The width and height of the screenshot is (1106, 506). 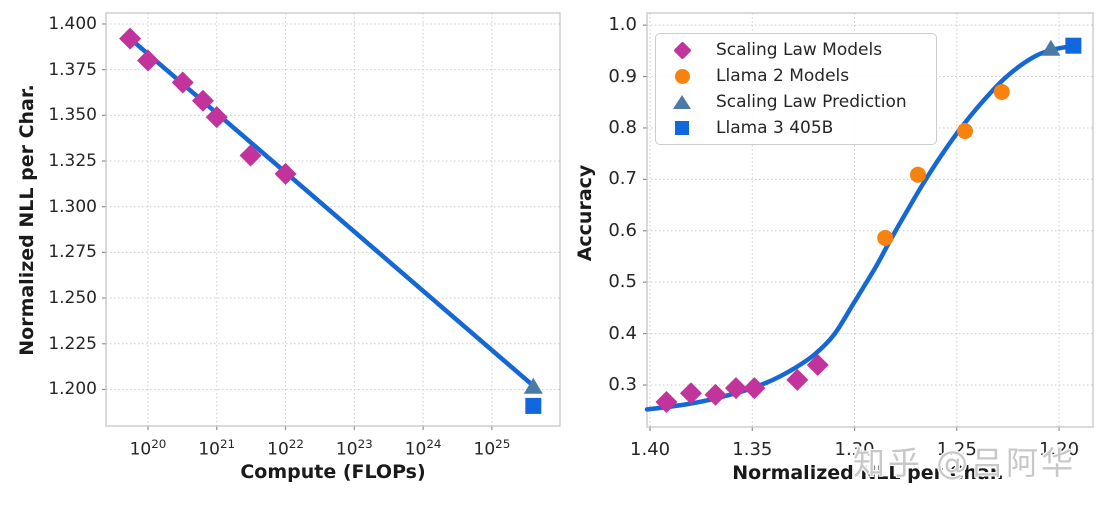 I want to click on triangle-icon, so click(x=682, y=102).